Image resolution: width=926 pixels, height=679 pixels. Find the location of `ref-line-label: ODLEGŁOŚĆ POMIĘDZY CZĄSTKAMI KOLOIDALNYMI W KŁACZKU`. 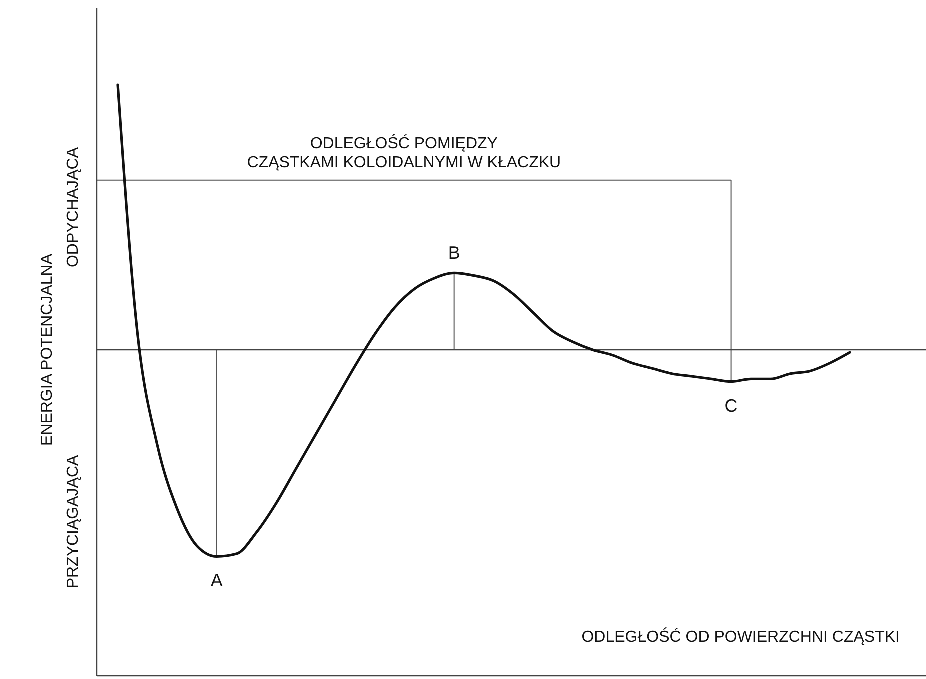

ref-line-label: ODLEGŁOŚĆ POMIĘDZY CZĄSTKAMI KOLOIDALNYMI W KŁACZKU is located at coordinates (404, 152).